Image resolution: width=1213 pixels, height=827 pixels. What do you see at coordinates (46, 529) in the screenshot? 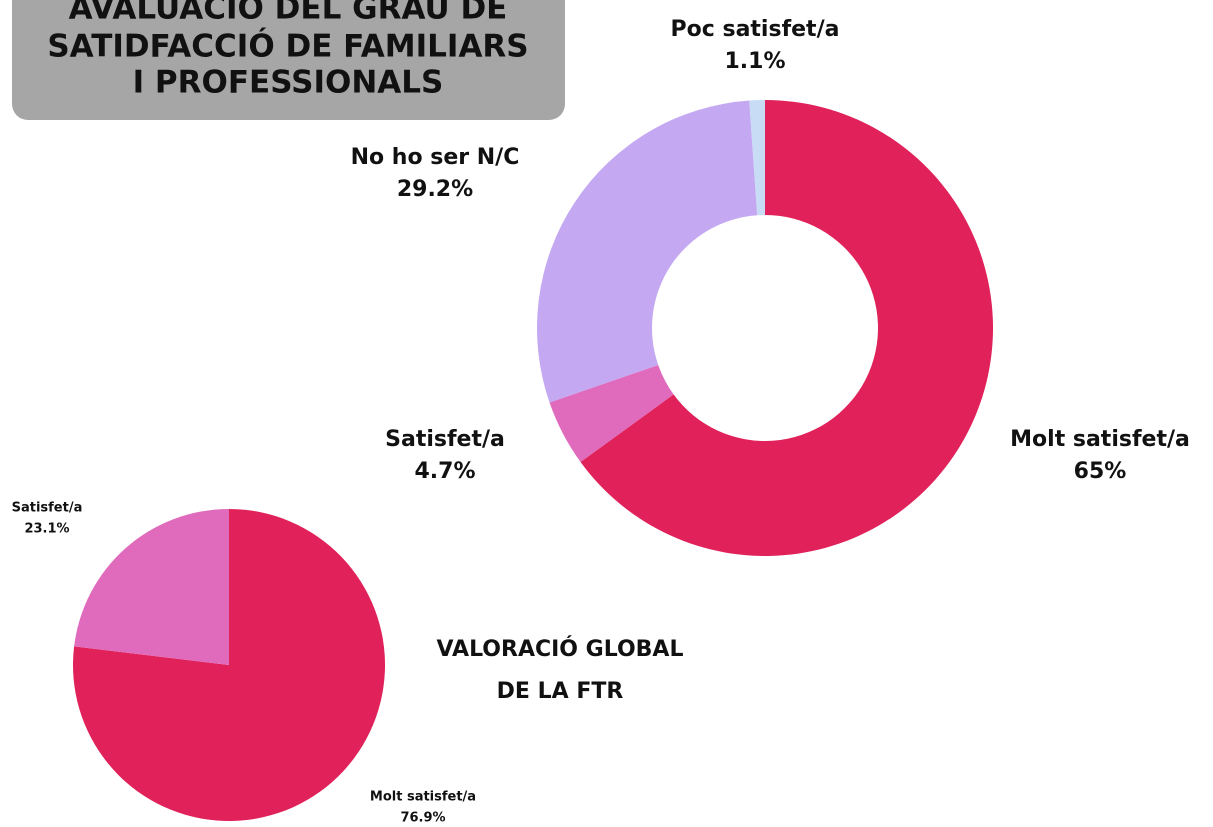
I see `slice-value: 23.1%` at bounding box center [46, 529].